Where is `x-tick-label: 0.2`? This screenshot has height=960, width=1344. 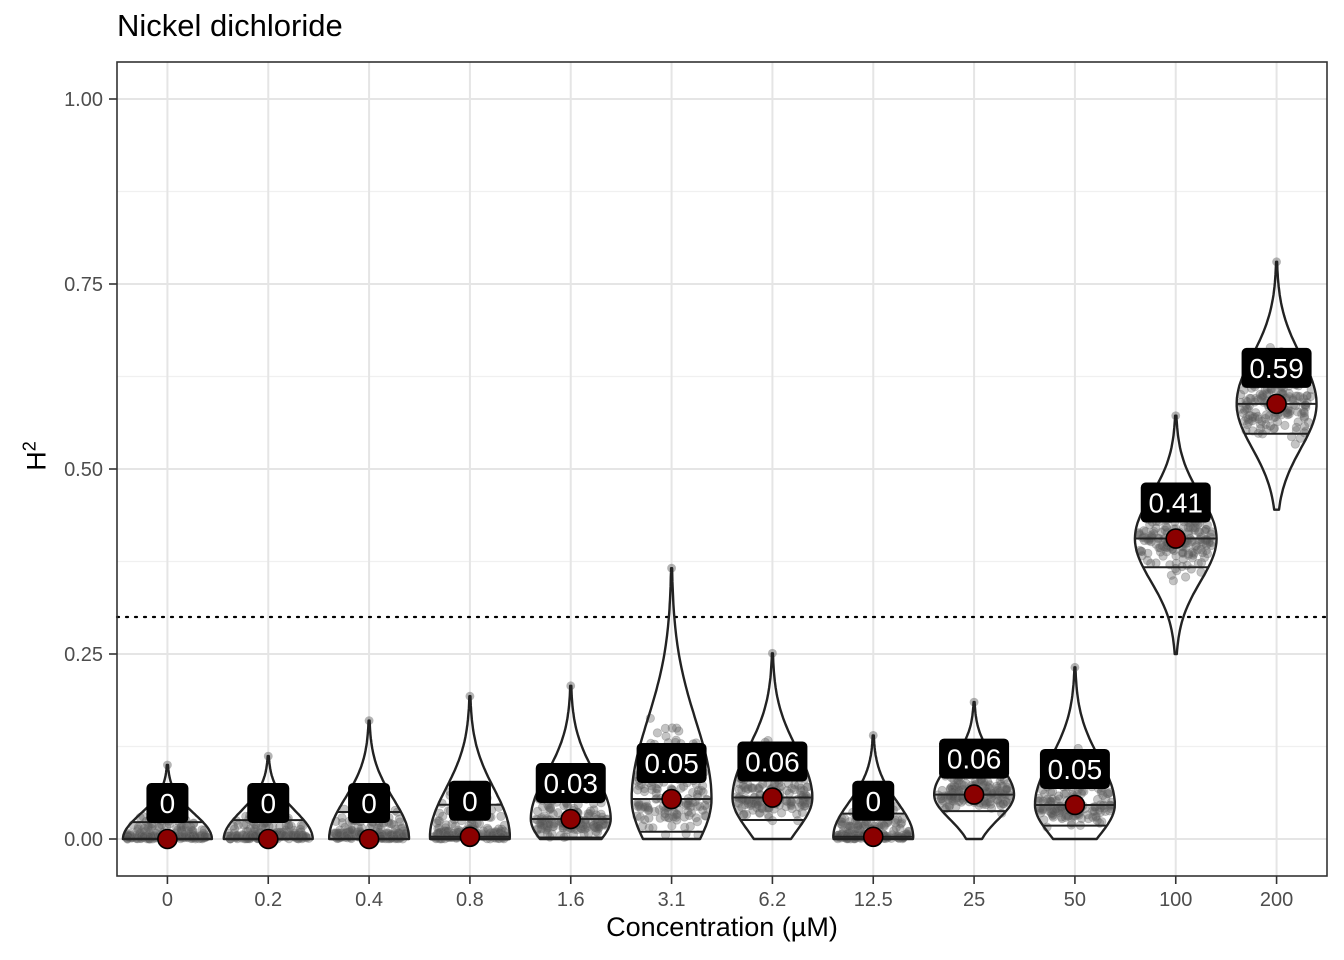 x-tick-label: 0.2 is located at coordinates (268, 900).